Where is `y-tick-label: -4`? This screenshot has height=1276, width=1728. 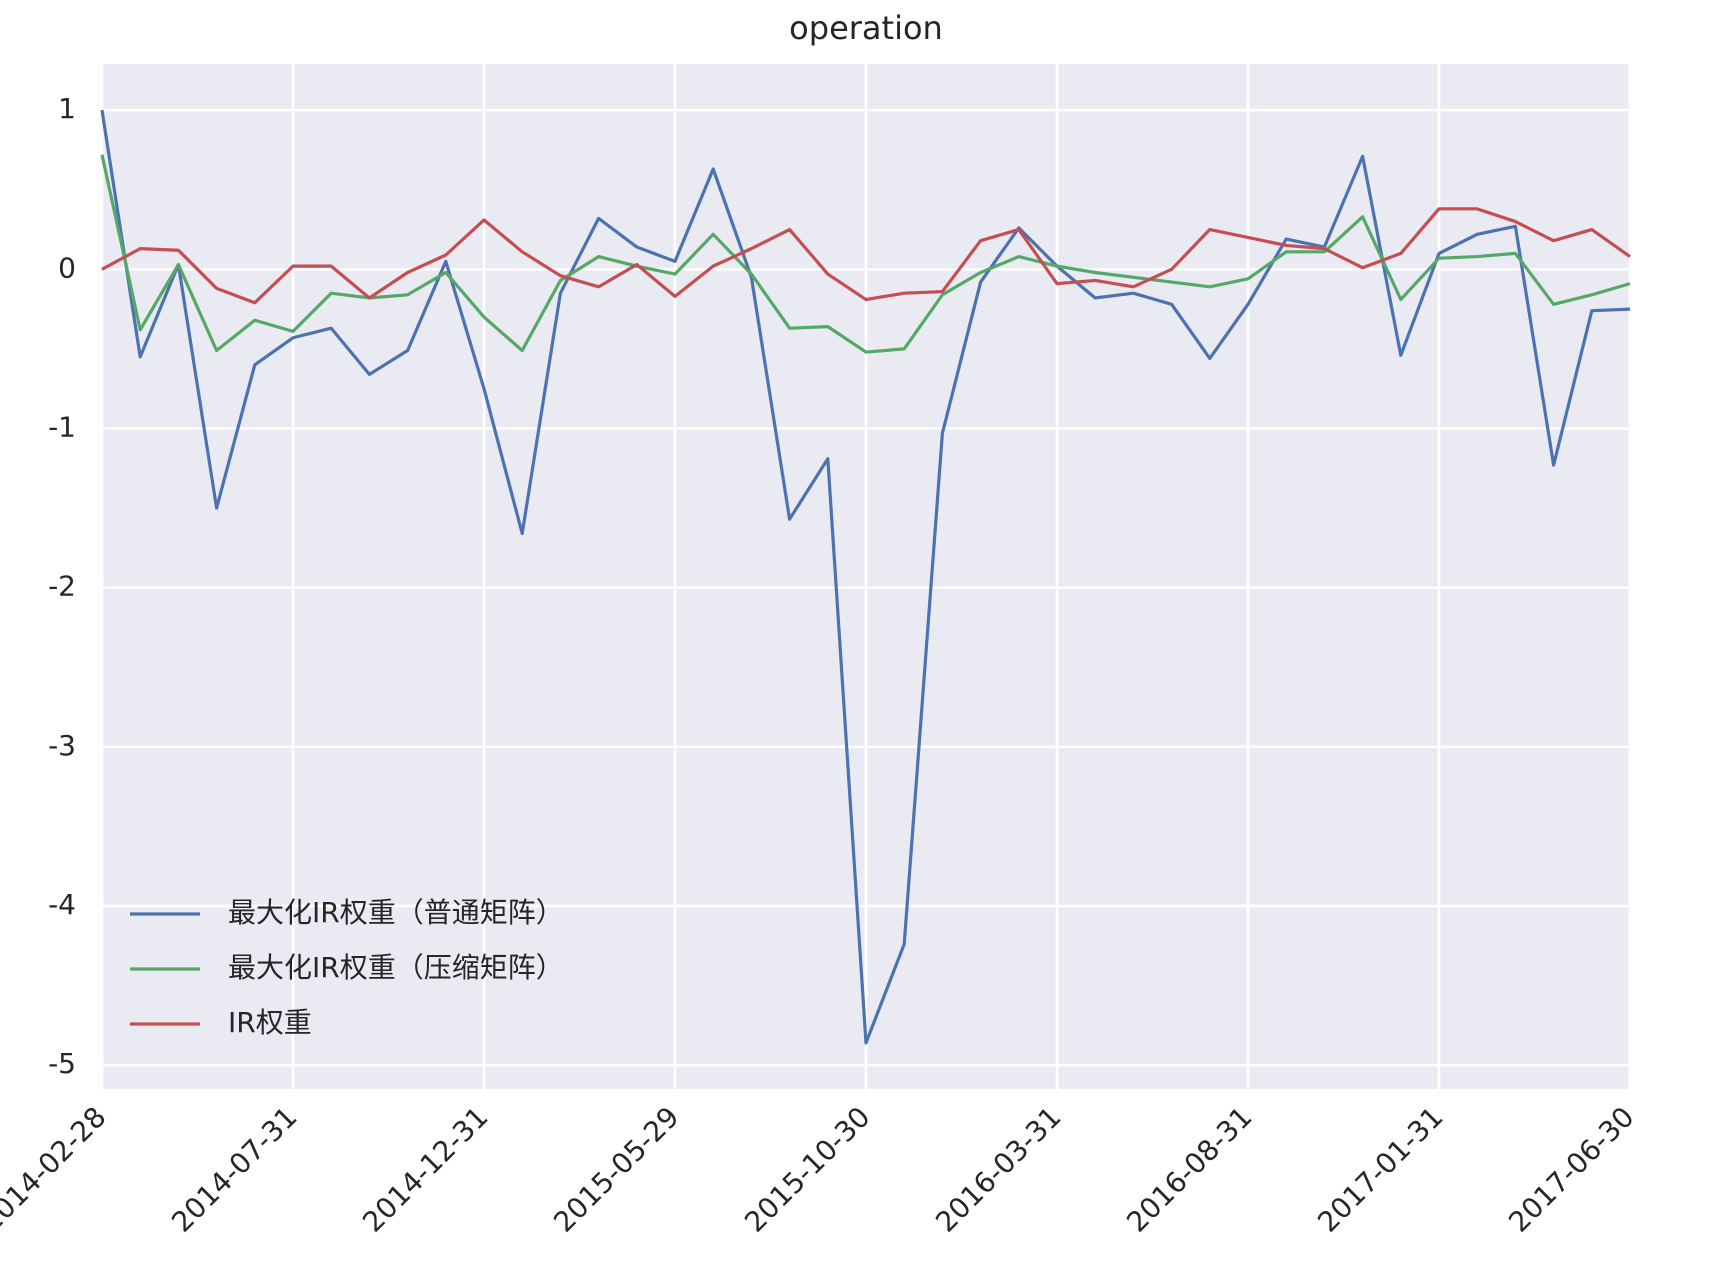 y-tick-label: -4 is located at coordinates (62, 904).